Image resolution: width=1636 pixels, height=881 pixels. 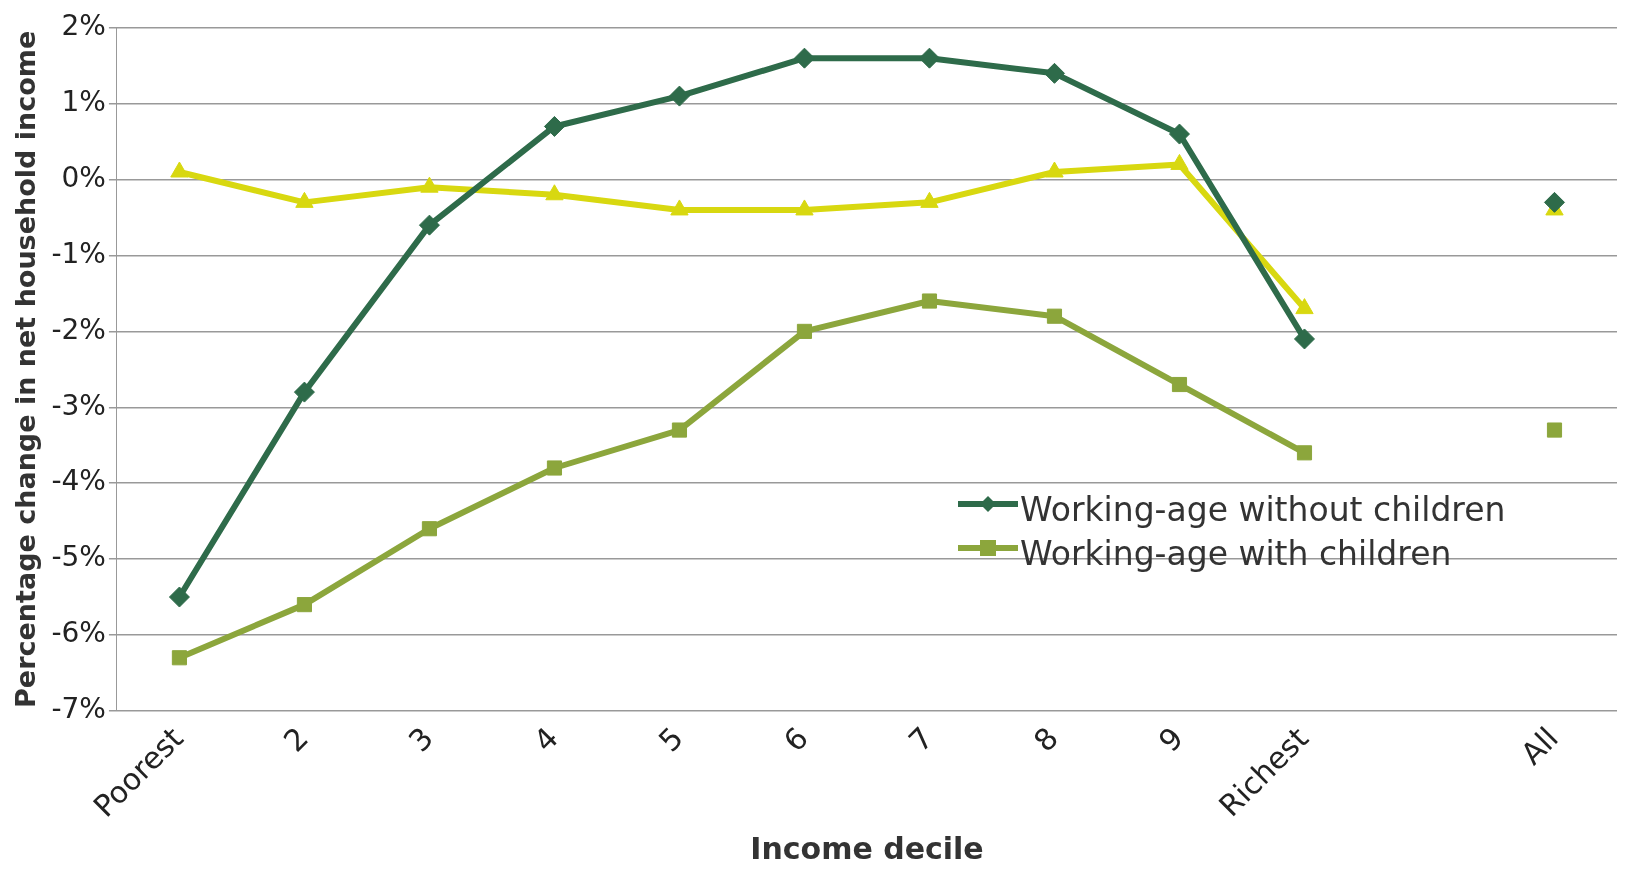 I want to click on y-tick-label: 1%, so click(x=83, y=101).